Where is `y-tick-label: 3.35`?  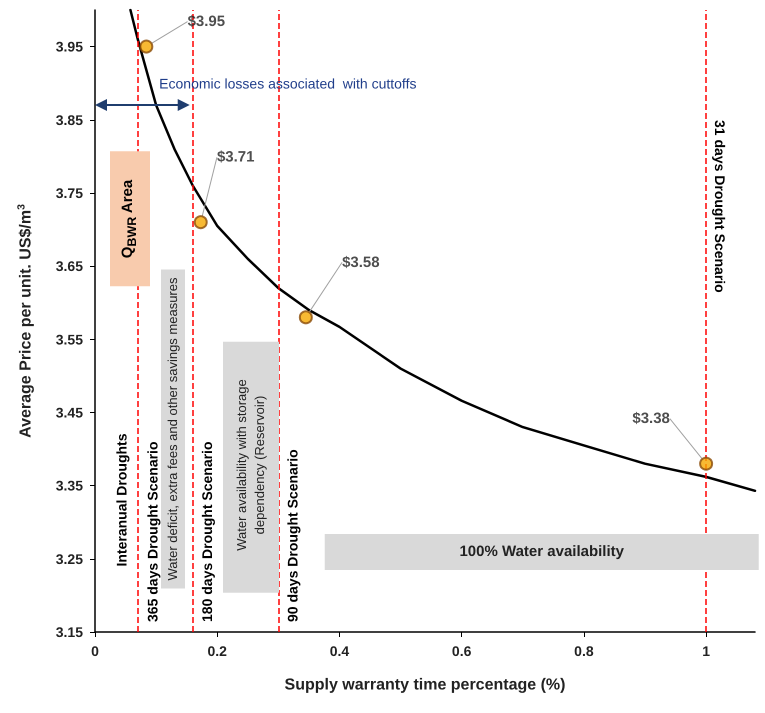
y-tick-label: 3.35 is located at coordinates (70, 486).